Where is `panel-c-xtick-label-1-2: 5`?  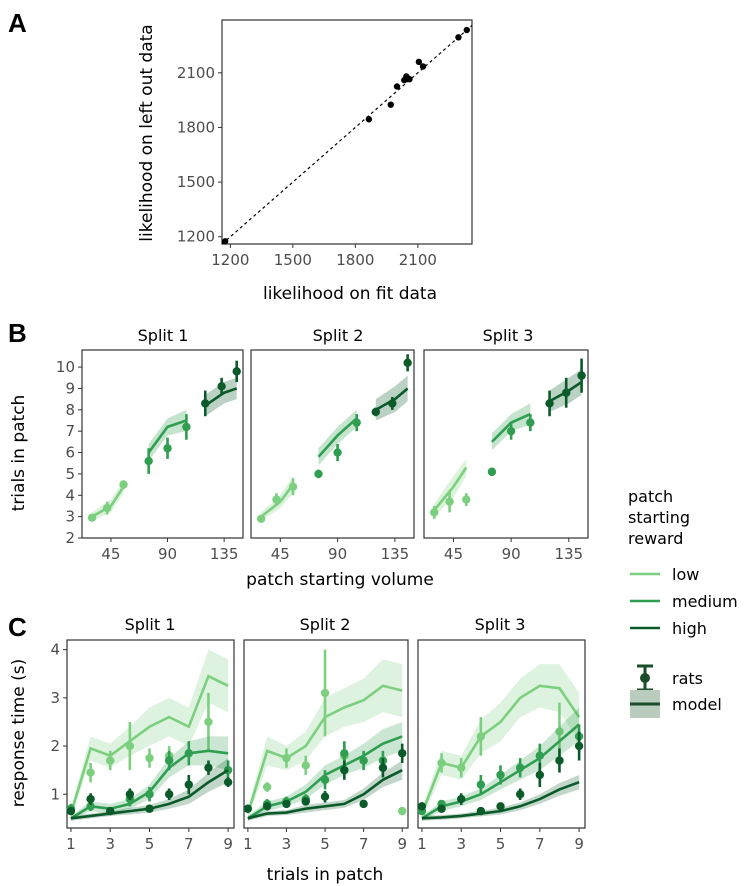 panel-c-xtick-label-1-2: 5 is located at coordinates (150, 844).